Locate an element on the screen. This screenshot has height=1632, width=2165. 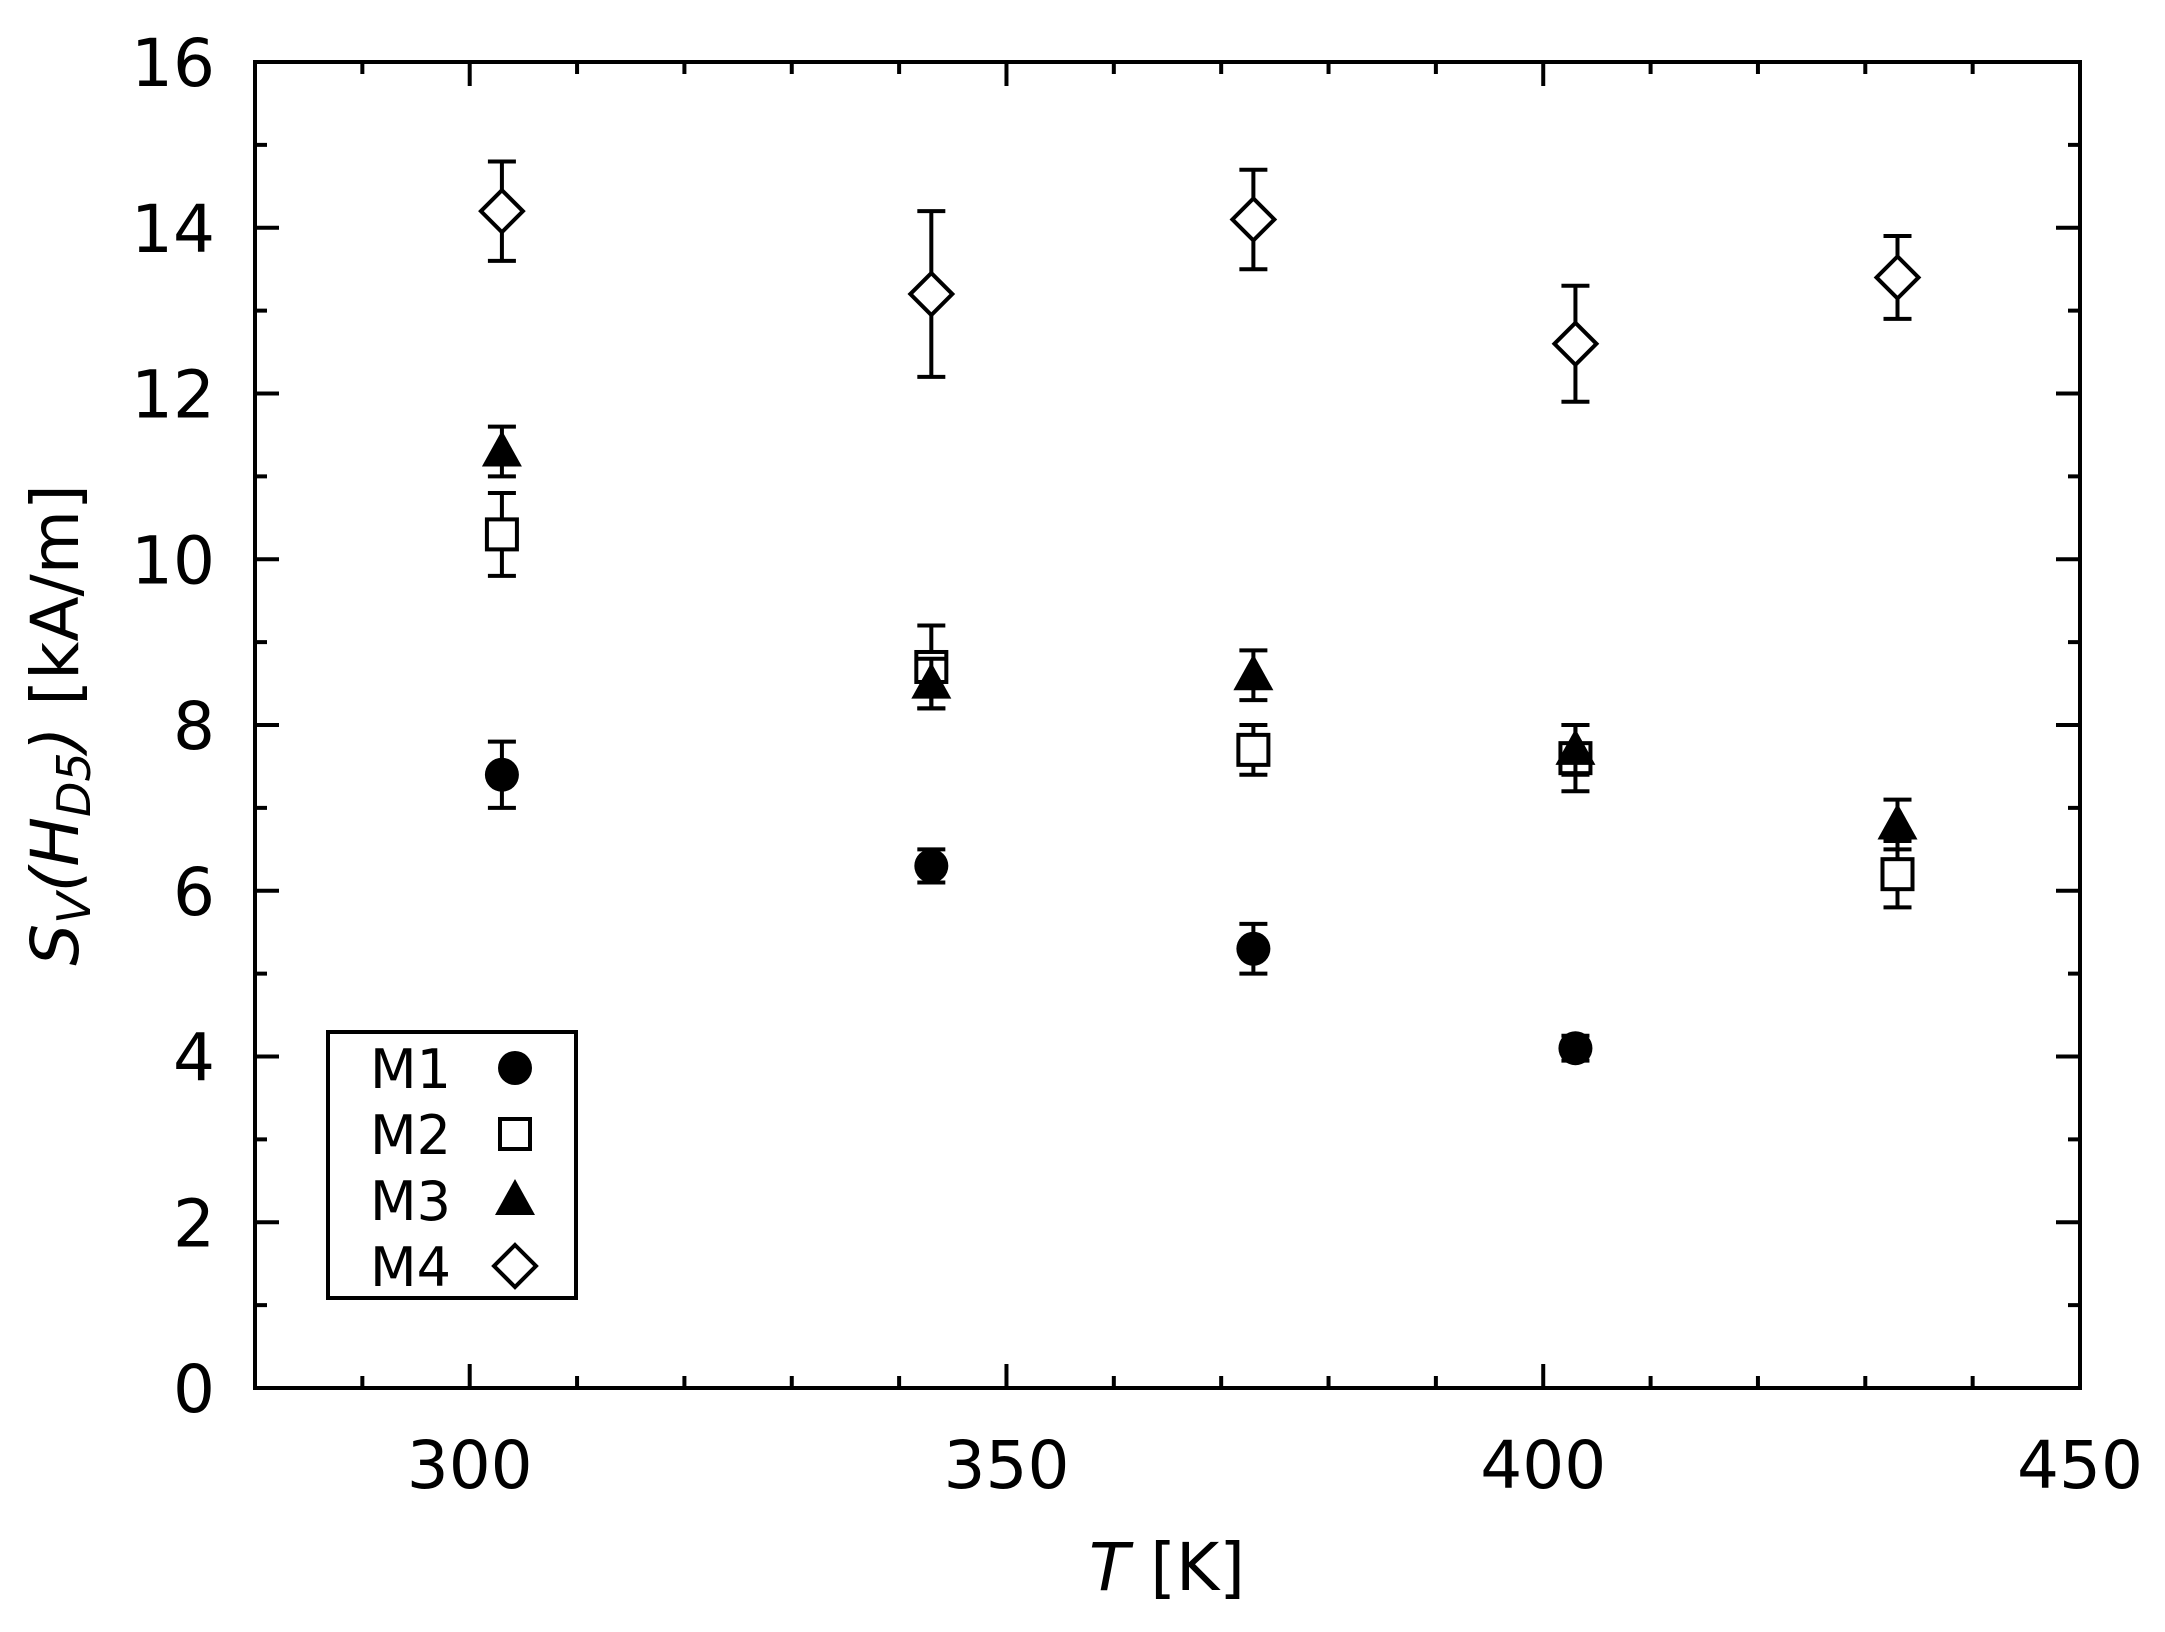
legend-label-m3: M3 is located at coordinates (410, 1201).